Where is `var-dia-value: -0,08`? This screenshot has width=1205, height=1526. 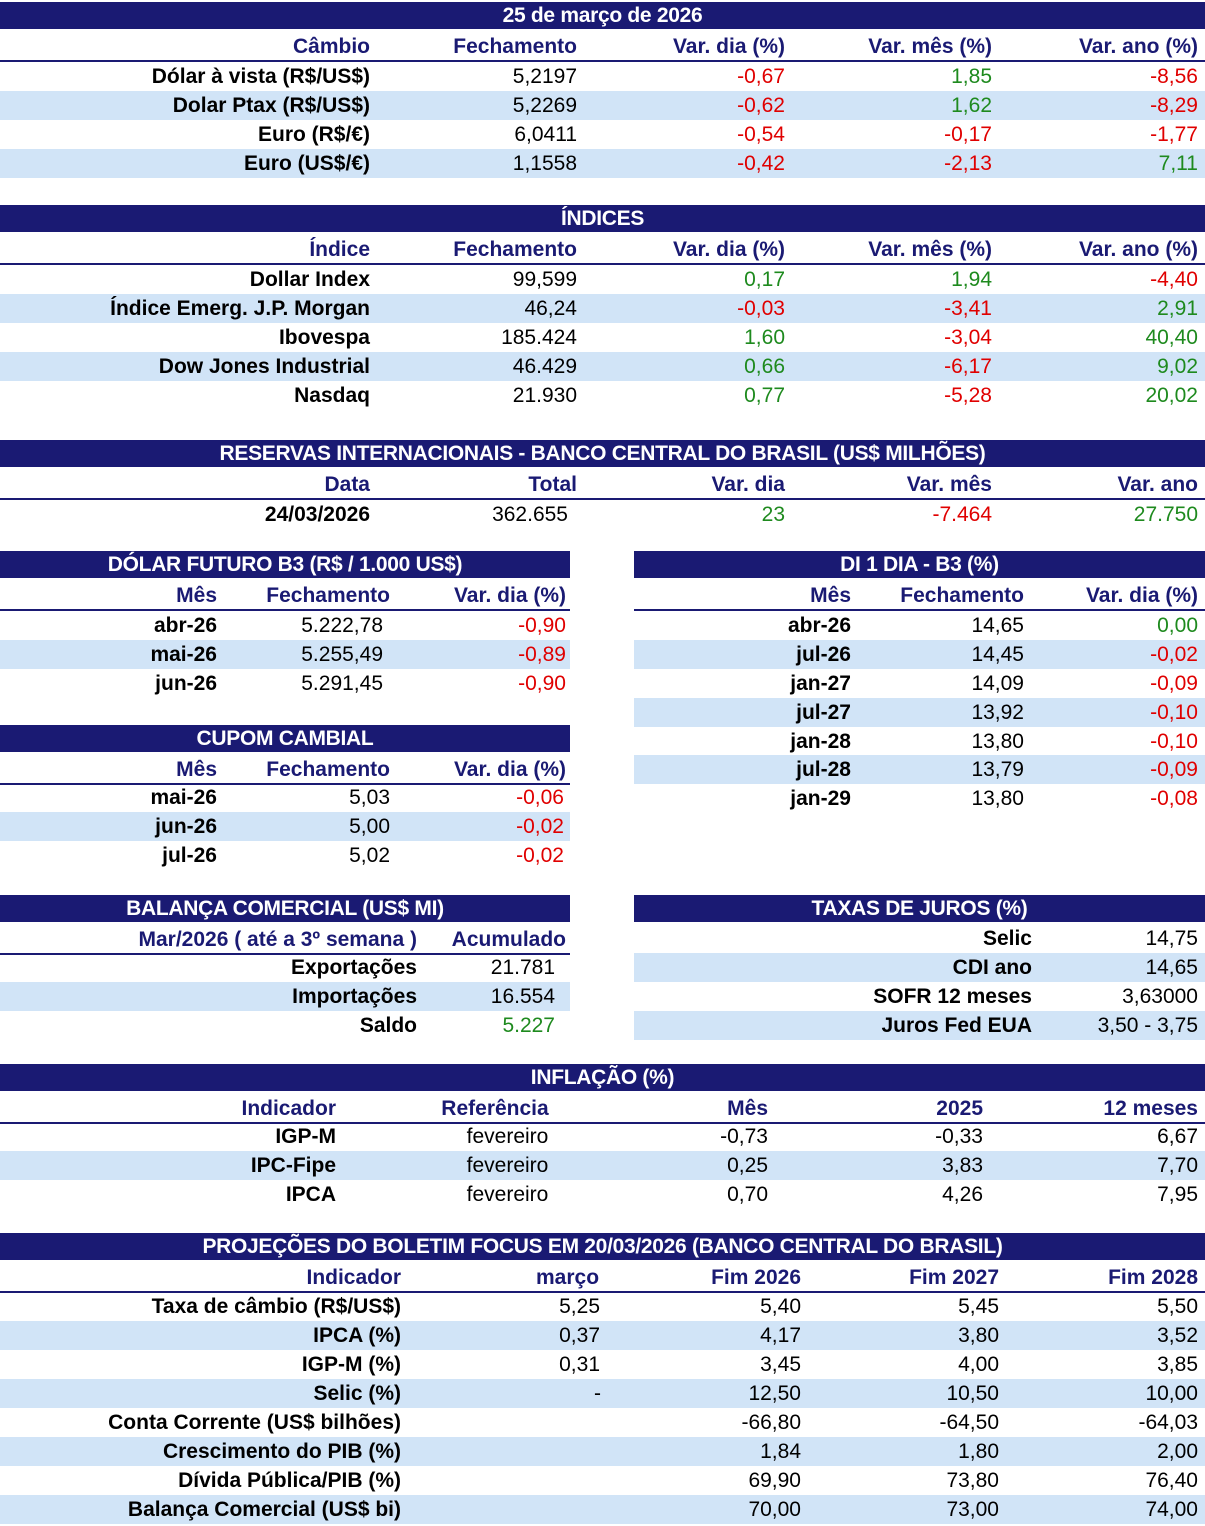 var-dia-value: -0,08 is located at coordinates (1174, 798).